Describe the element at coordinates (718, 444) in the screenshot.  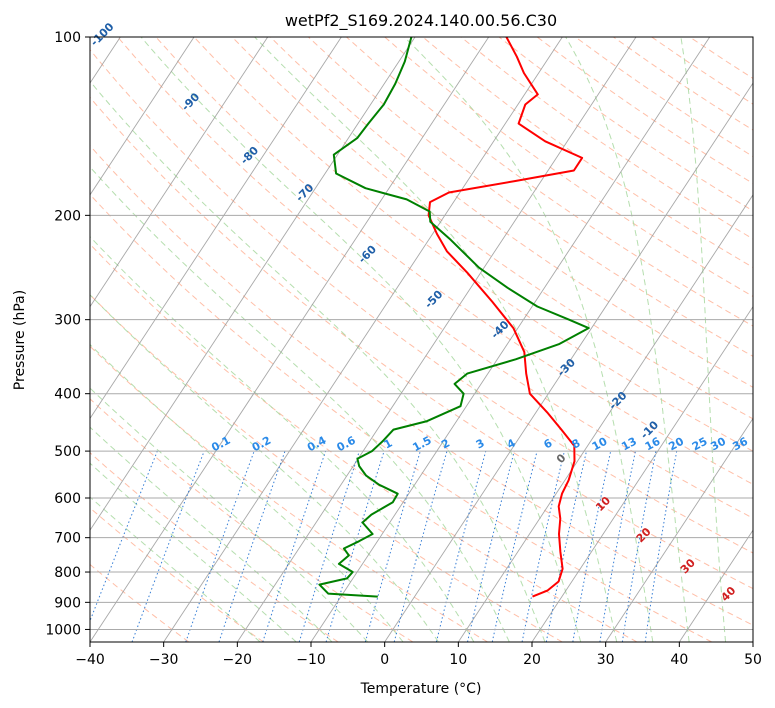
I see `mixing-ratio-label: 30` at that location.